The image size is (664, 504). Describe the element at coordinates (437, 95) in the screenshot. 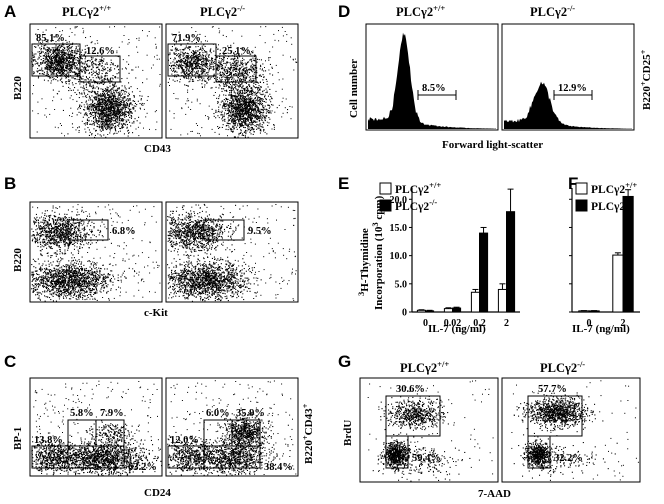

I see `panel-d-marker-wt` at that location.